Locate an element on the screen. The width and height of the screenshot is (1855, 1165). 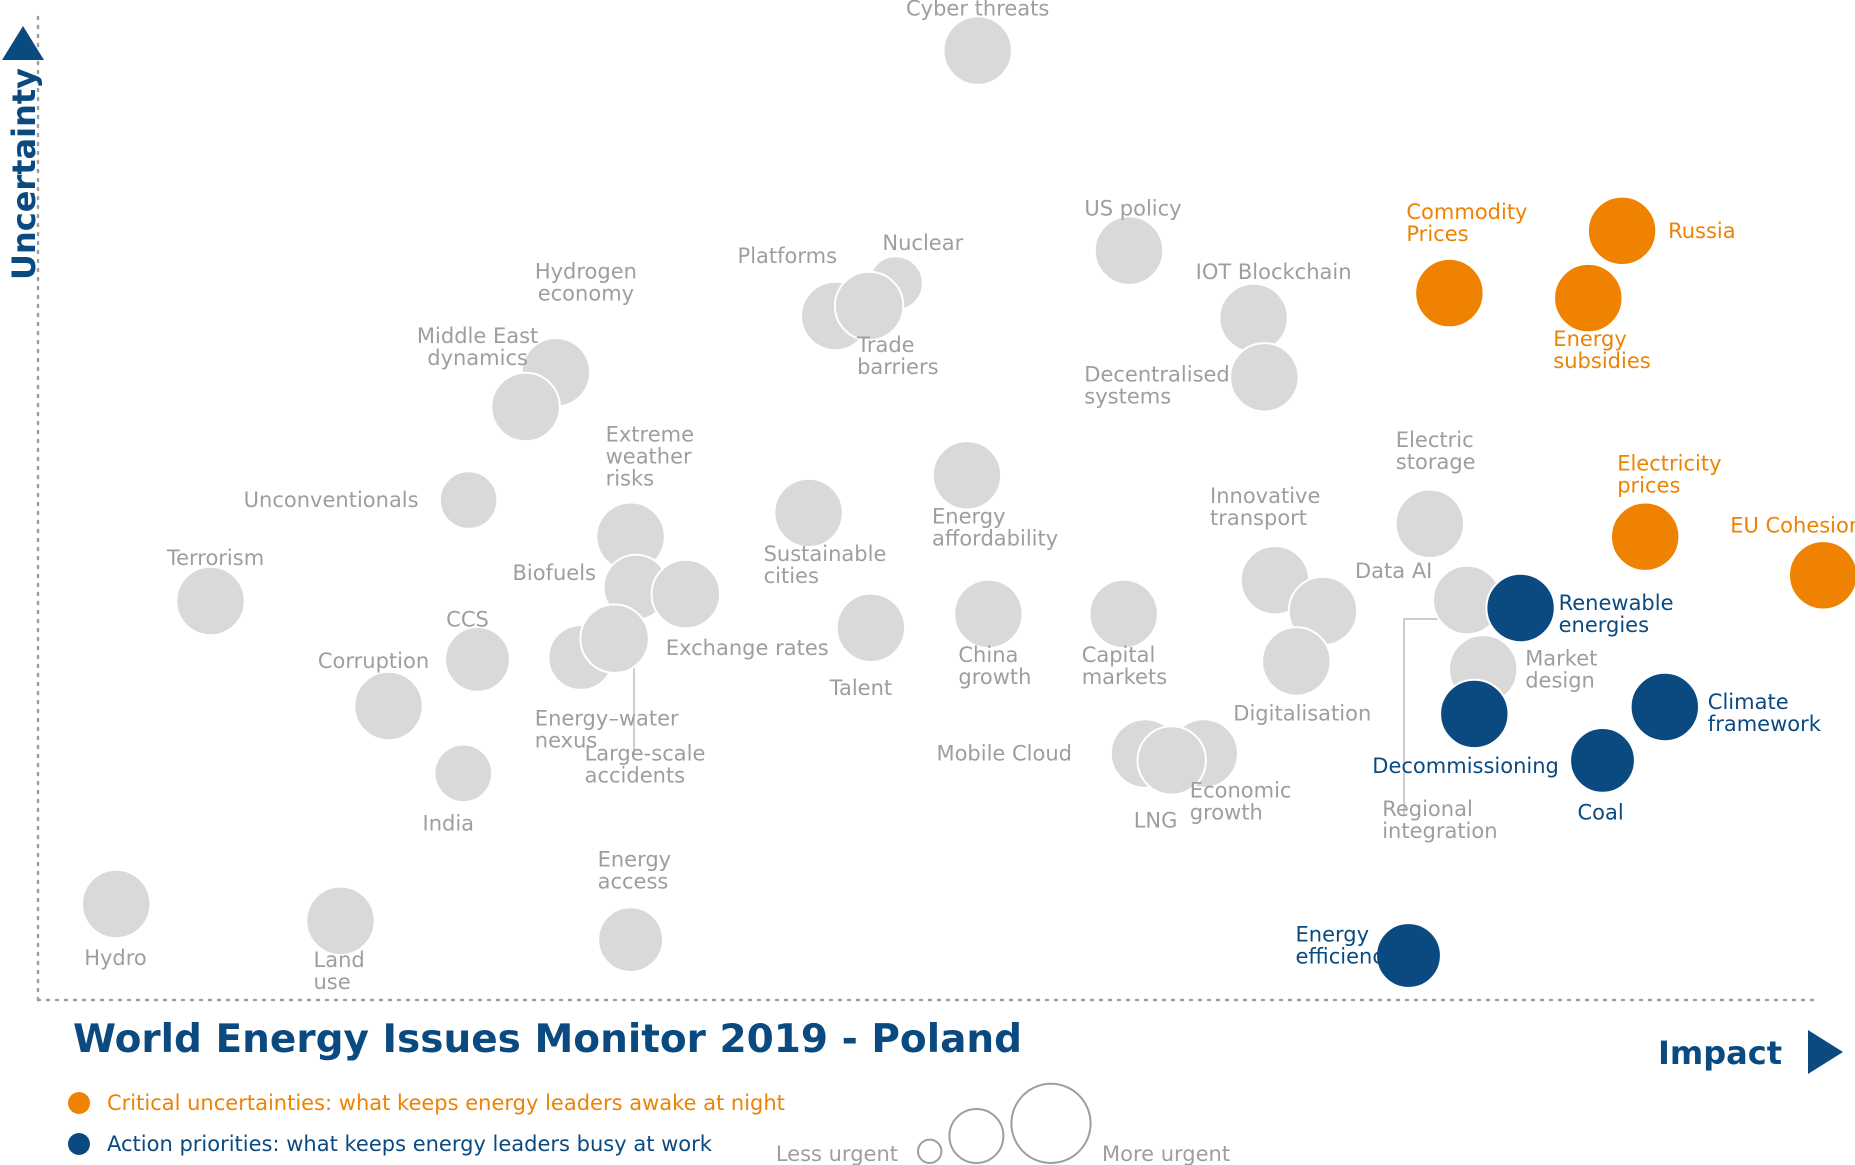
label-line: barriers is located at coordinates (897, 367).